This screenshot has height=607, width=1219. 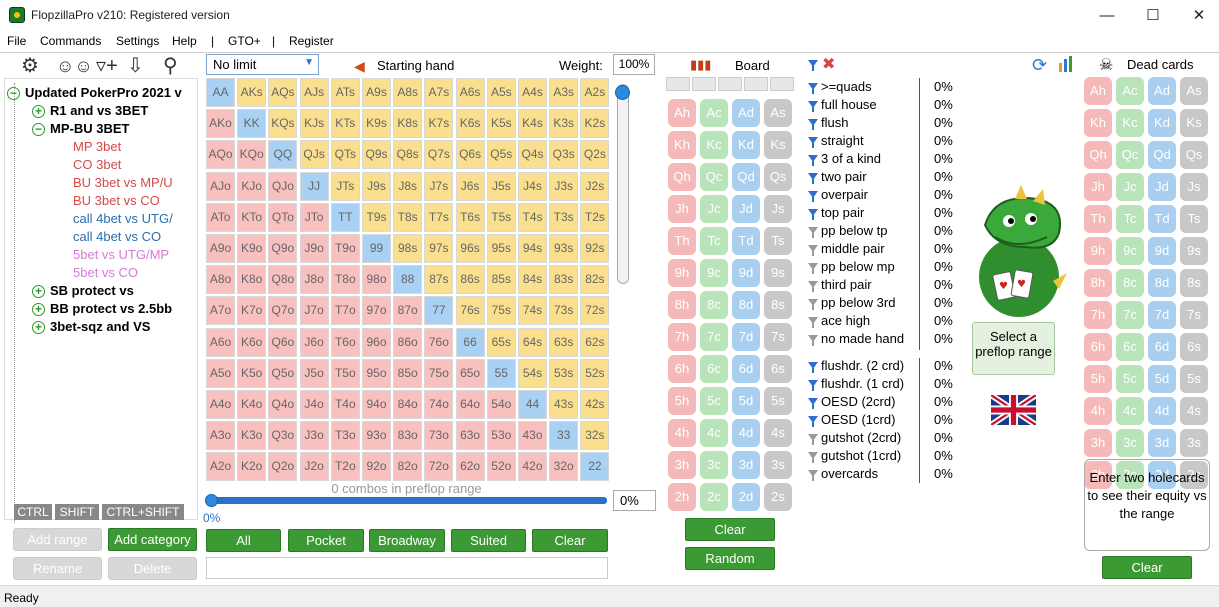 I want to click on board-card: Td, so click(x=746, y=241).